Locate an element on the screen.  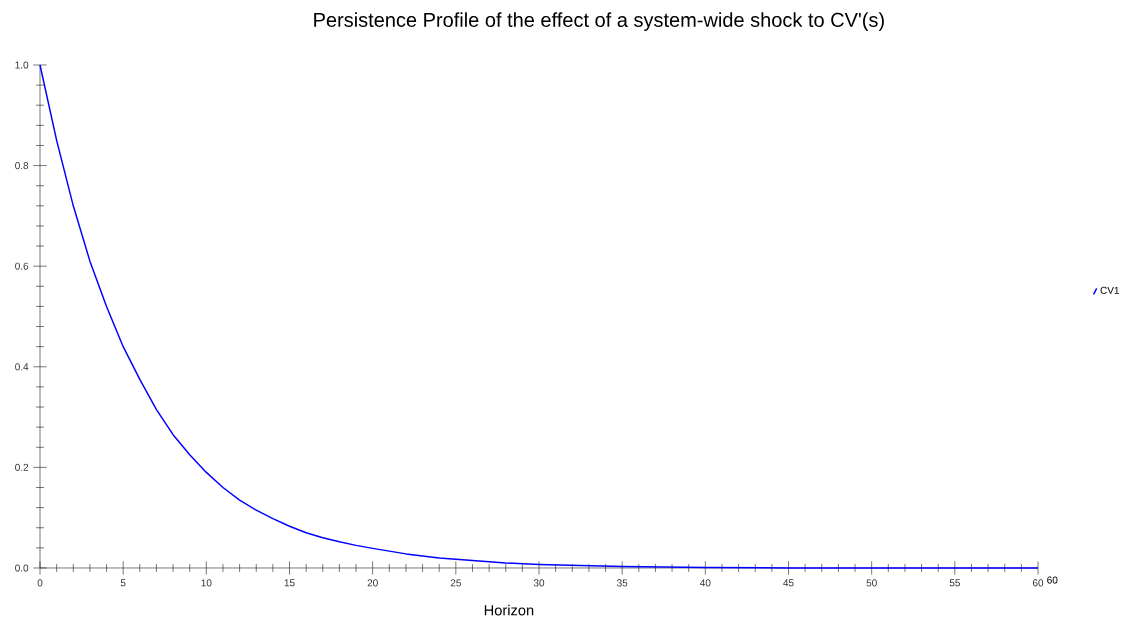
x-tick-label: 15 is located at coordinates (289, 583).